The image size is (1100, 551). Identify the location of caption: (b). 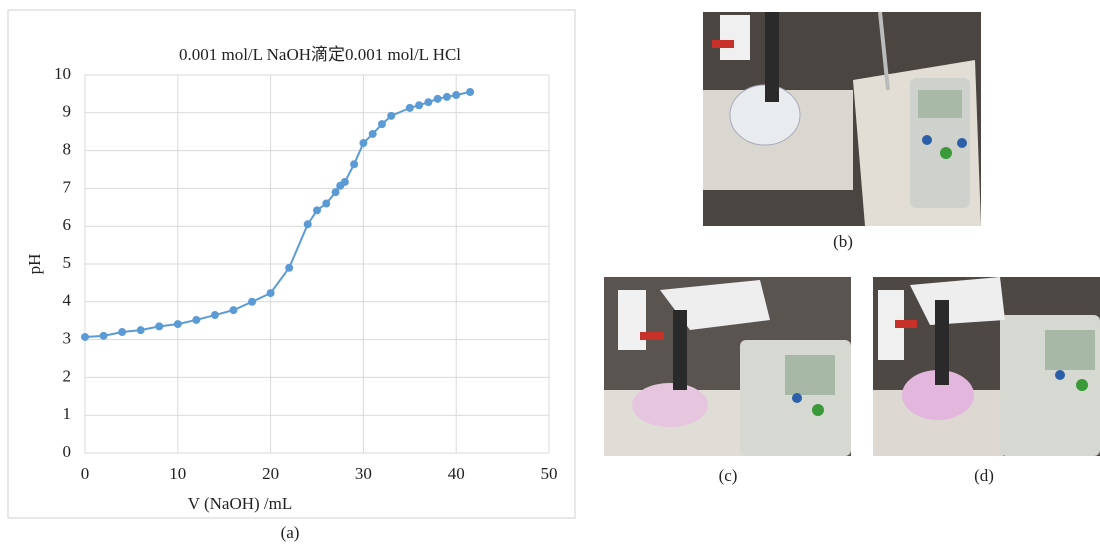
(843, 241).